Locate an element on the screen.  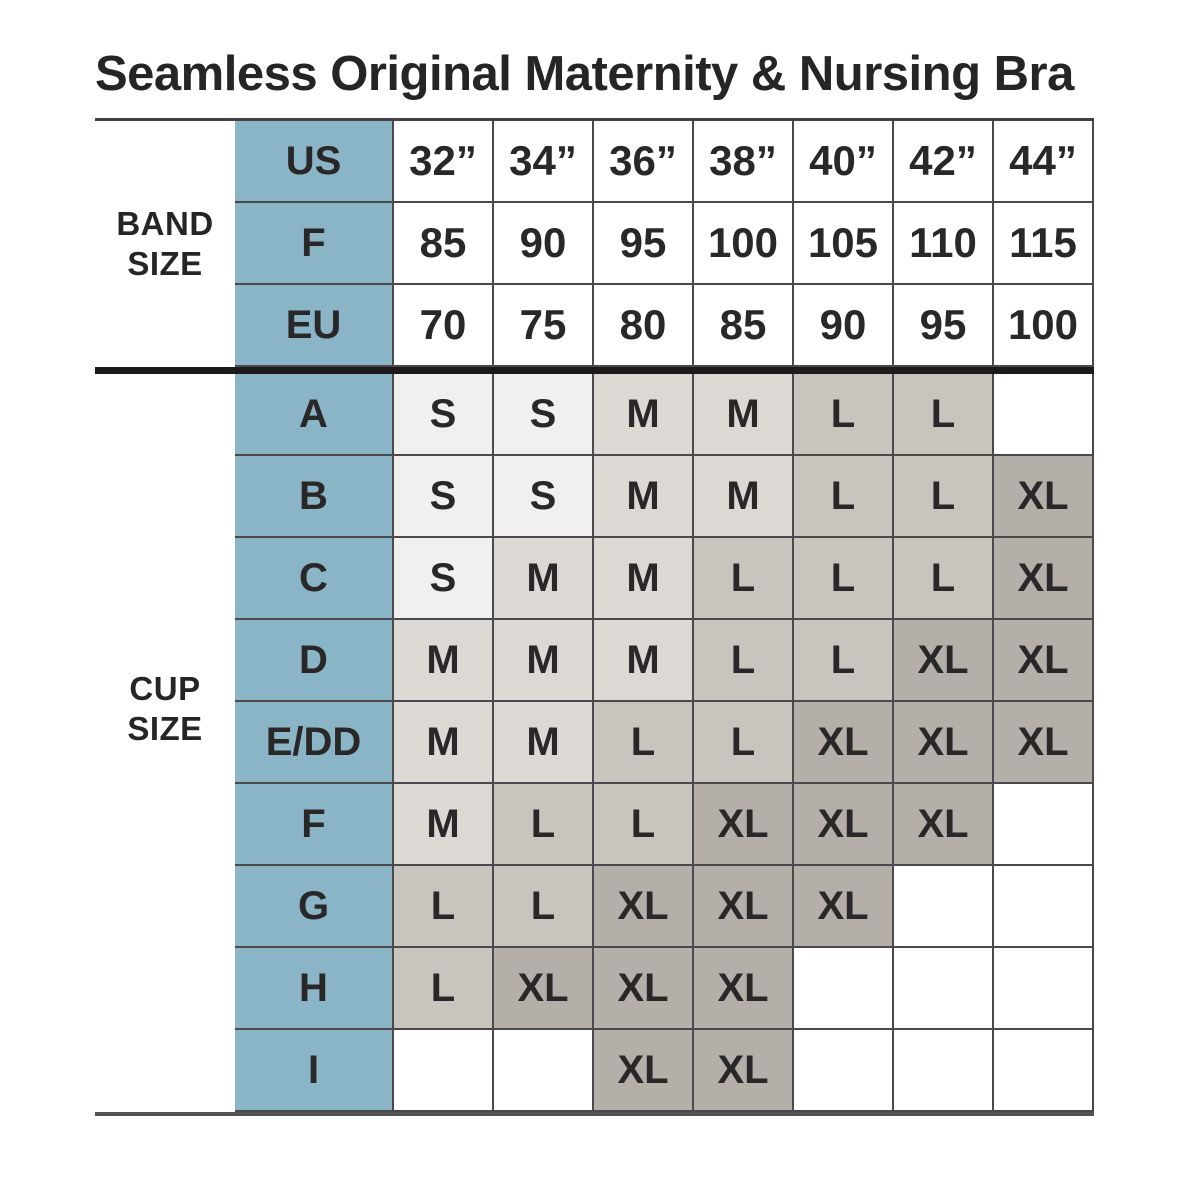
band-size-value-cell: 115 is located at coordinates (1044, 244).